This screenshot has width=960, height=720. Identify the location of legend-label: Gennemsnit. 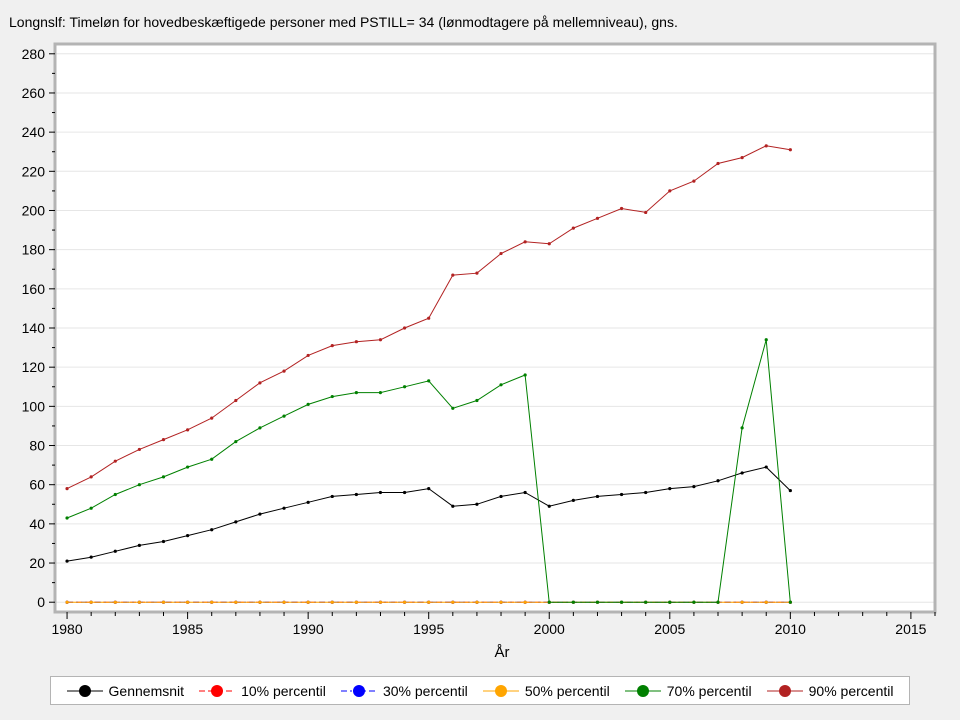
(146, 690).